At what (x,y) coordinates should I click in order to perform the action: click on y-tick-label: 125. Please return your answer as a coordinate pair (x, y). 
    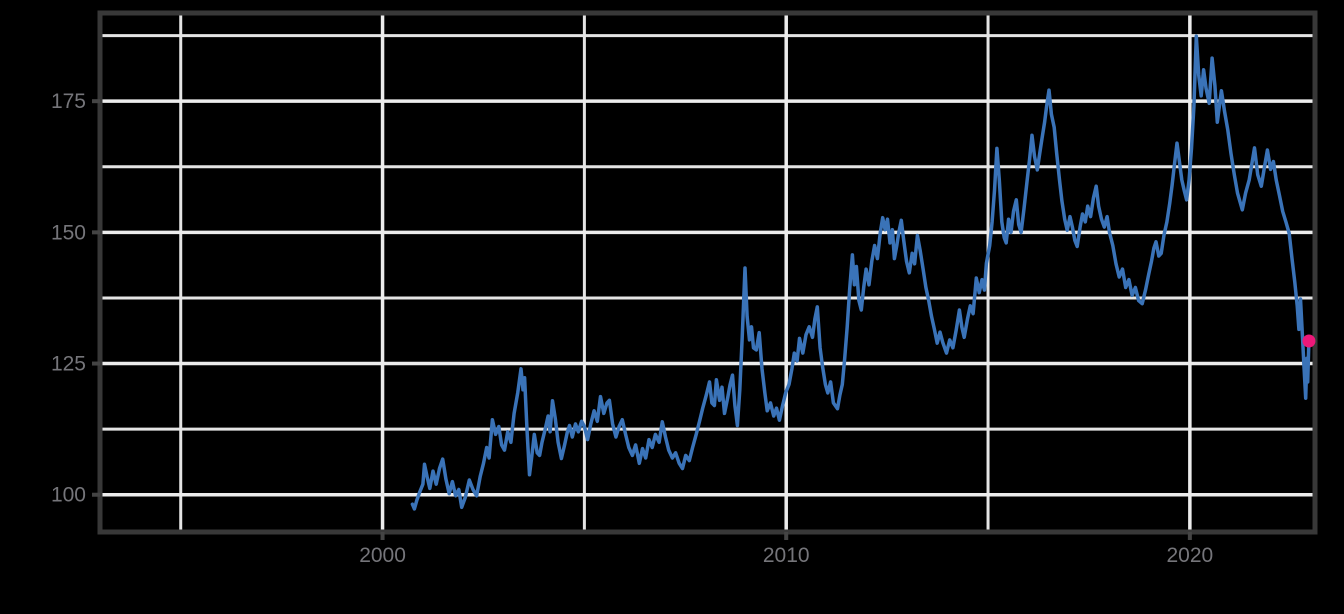
    Looking at the image, I should click on (68, 364).